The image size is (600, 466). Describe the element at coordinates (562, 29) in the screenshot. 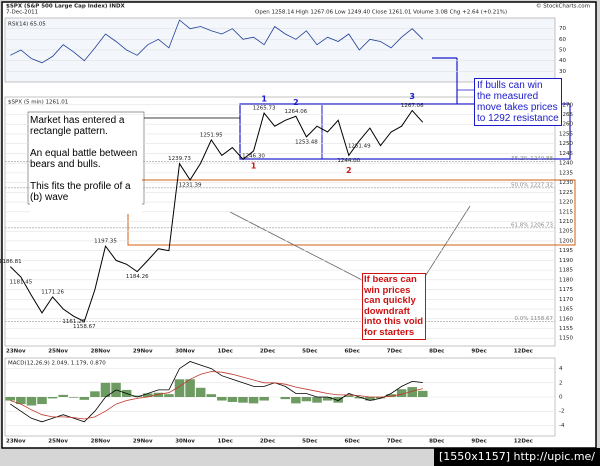

I see `y-tick-label: 70` at that location.